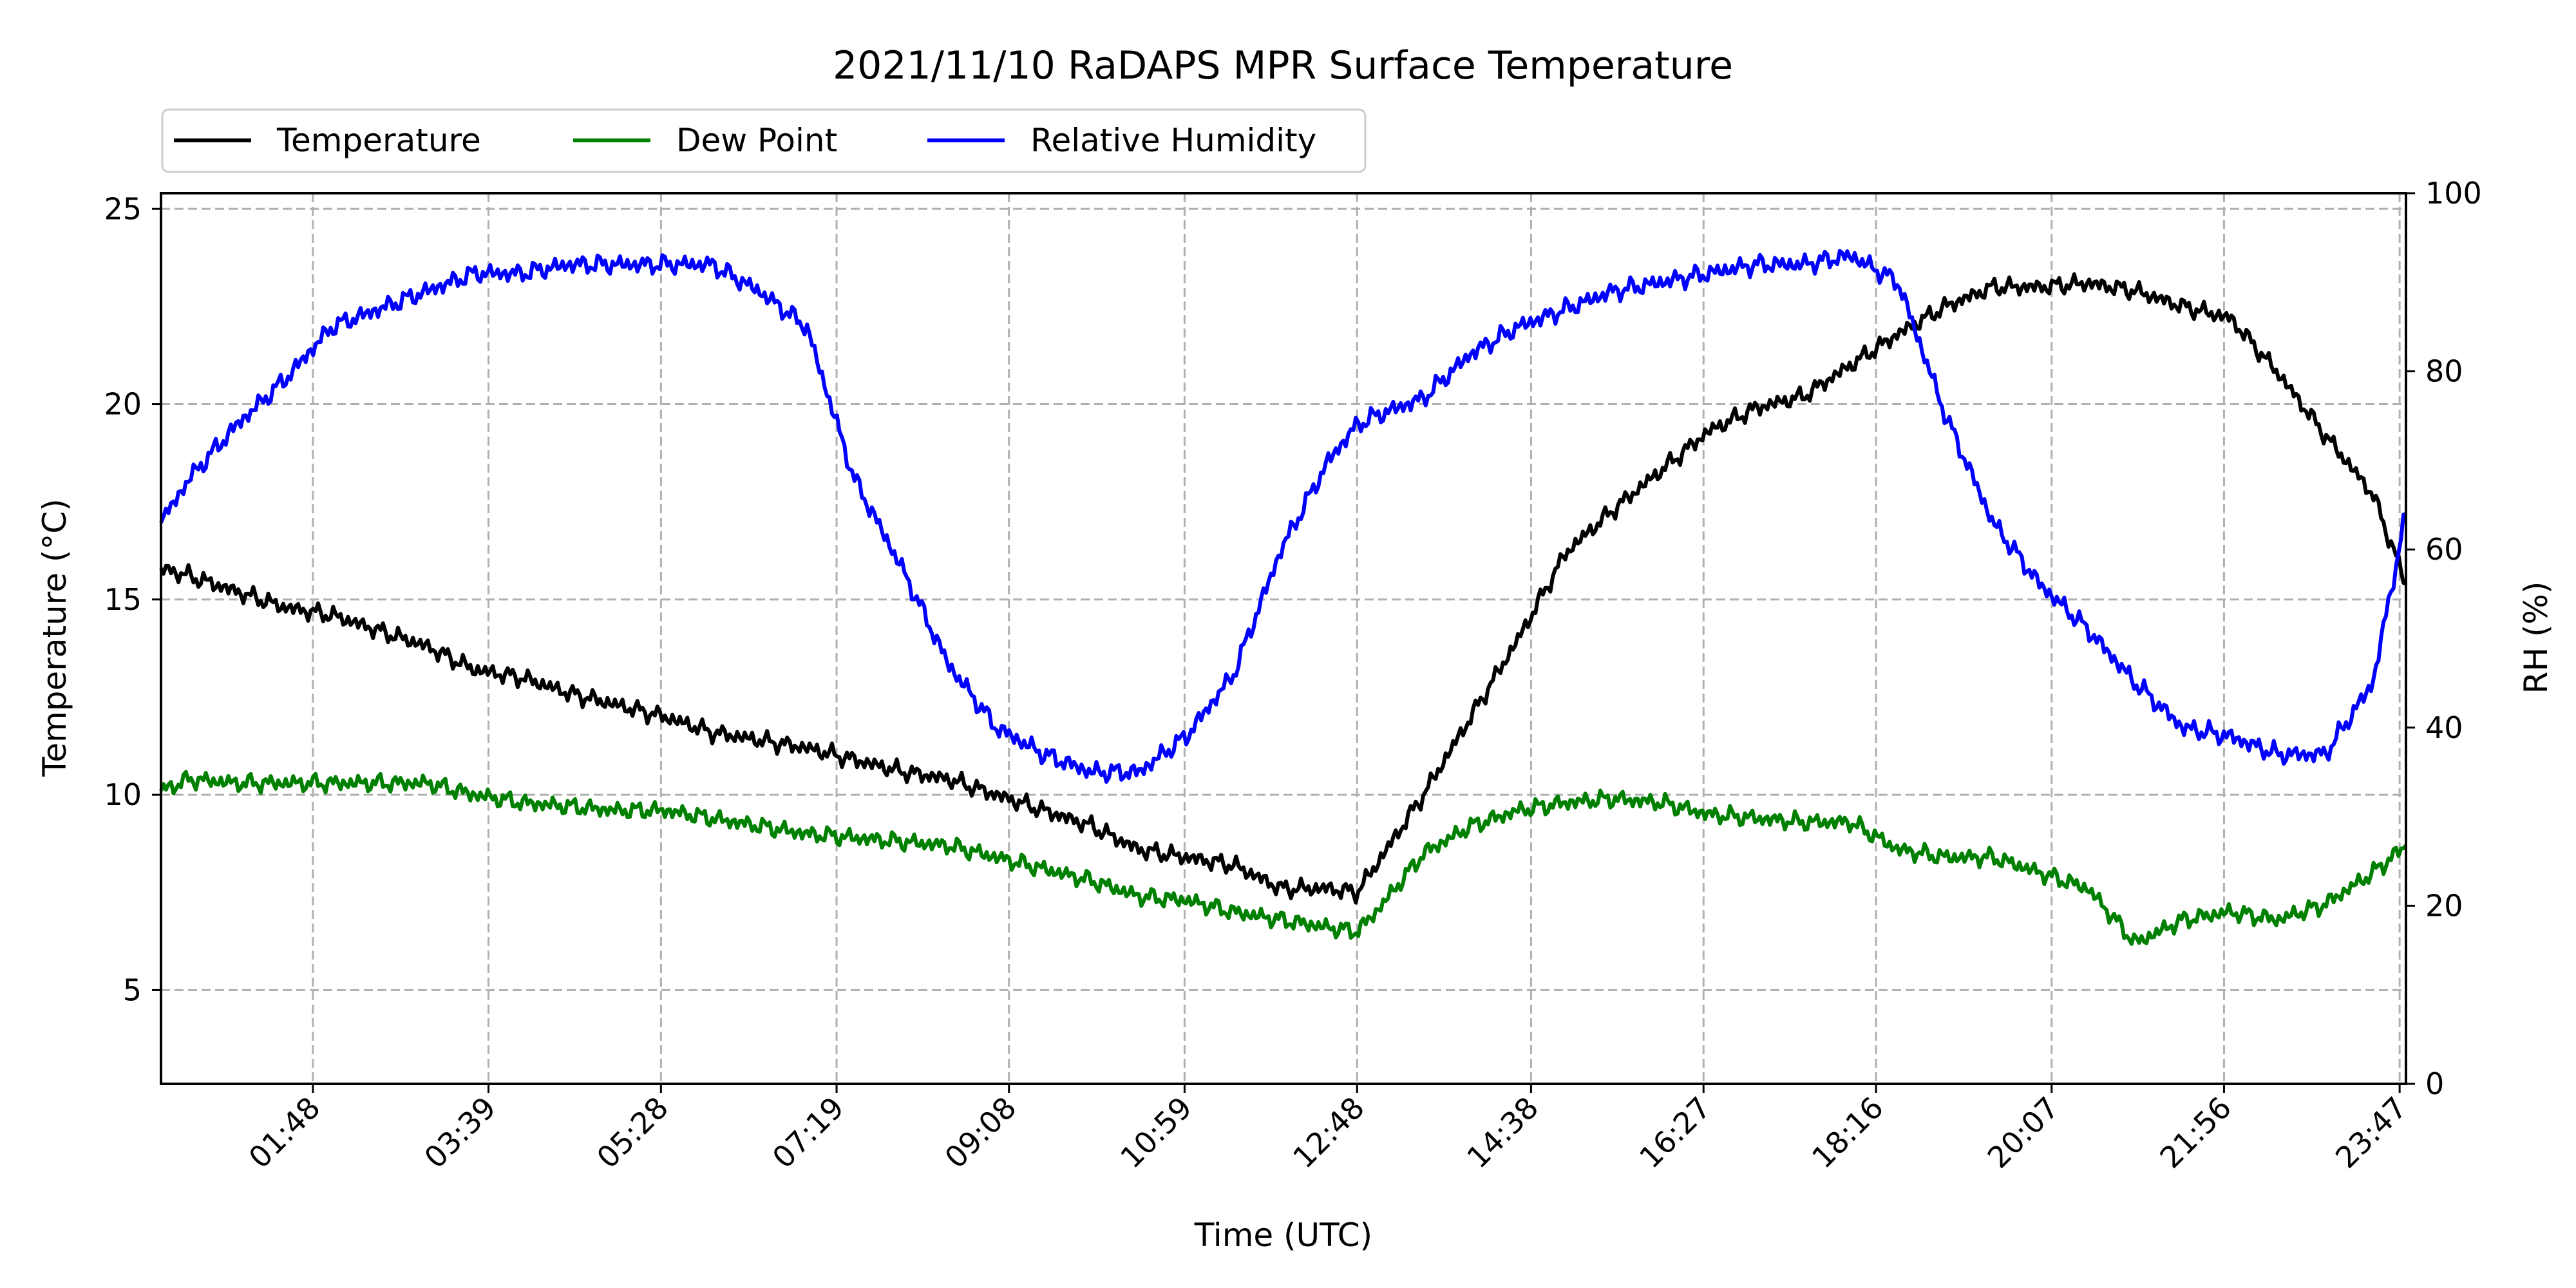 The height and width of the screenshot is (1288, 2576). I want to click on y-axis-label: Temperature (°C), so click(54, 637).